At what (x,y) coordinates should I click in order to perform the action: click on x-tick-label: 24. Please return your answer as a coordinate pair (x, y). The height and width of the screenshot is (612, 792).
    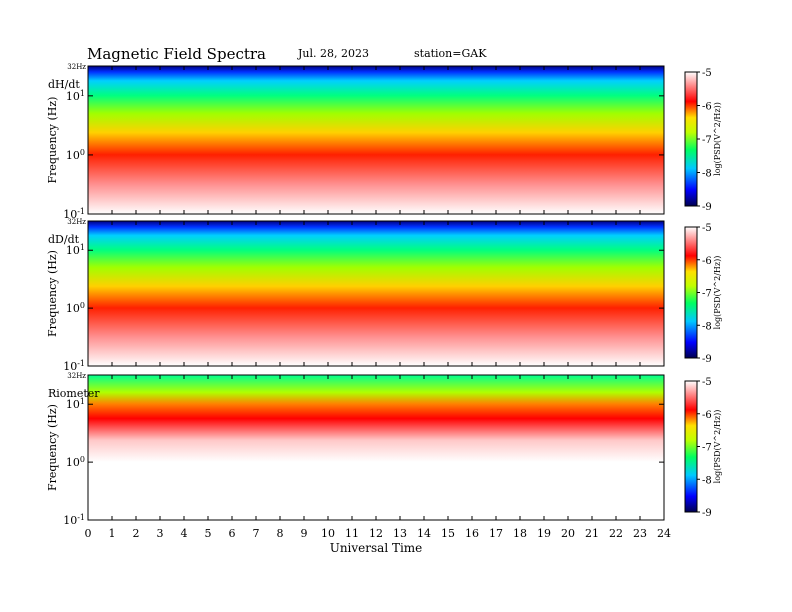
    Looking at the image, I should click on (664, 533).